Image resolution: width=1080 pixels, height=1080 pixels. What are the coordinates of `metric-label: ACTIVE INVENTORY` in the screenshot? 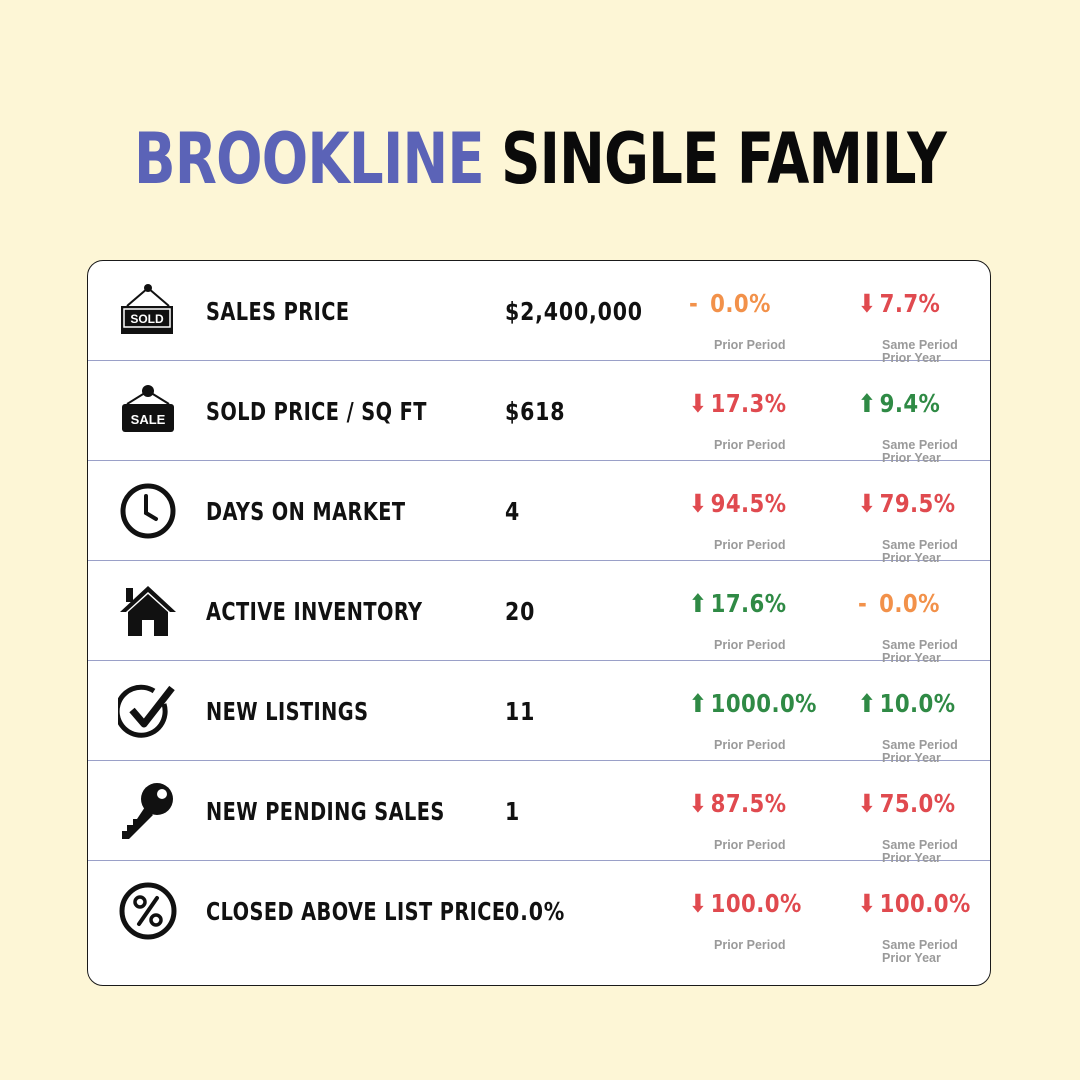 It's located at (314, 611).